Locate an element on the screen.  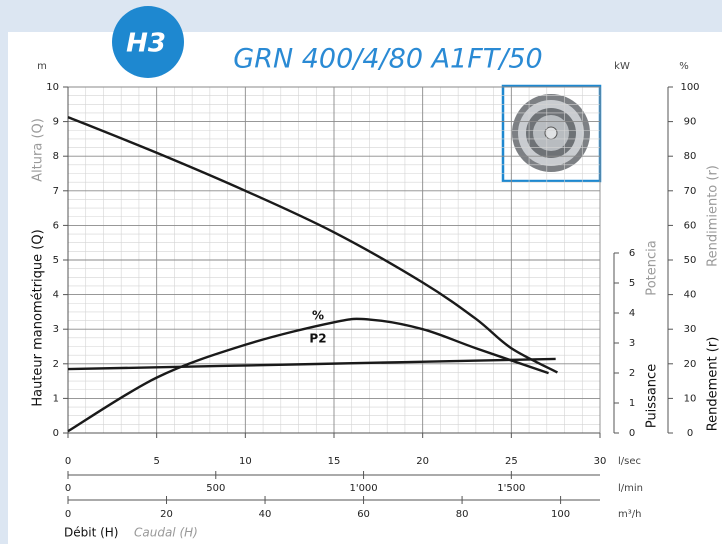
x-tick-label: 30 is located at coordinates (600, 461).